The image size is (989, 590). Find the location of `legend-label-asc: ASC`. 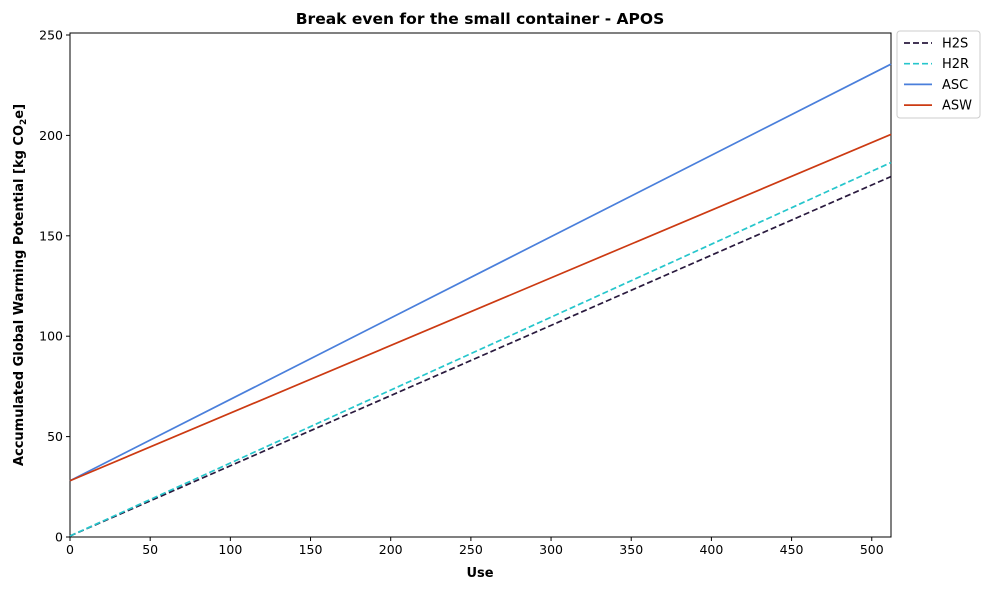

legend-label-asc: ASC is located at coordinates (955, 85).